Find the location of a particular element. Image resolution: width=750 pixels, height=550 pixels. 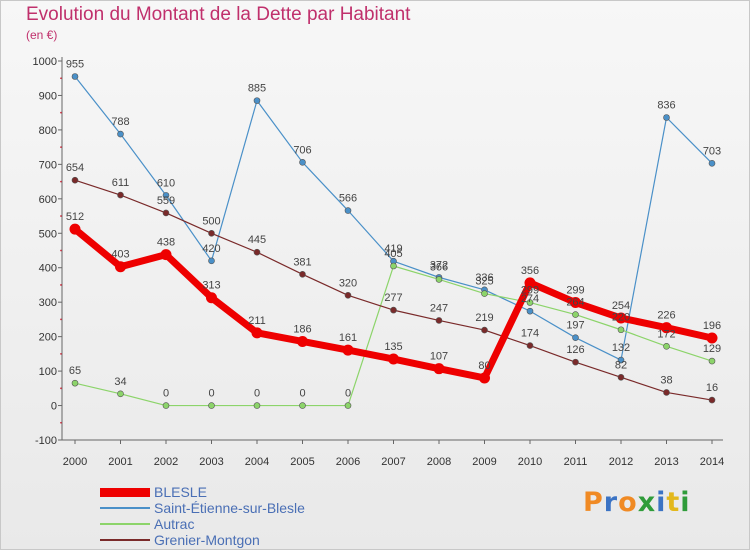

data-label: 65 is located at coordinates (75, 371).